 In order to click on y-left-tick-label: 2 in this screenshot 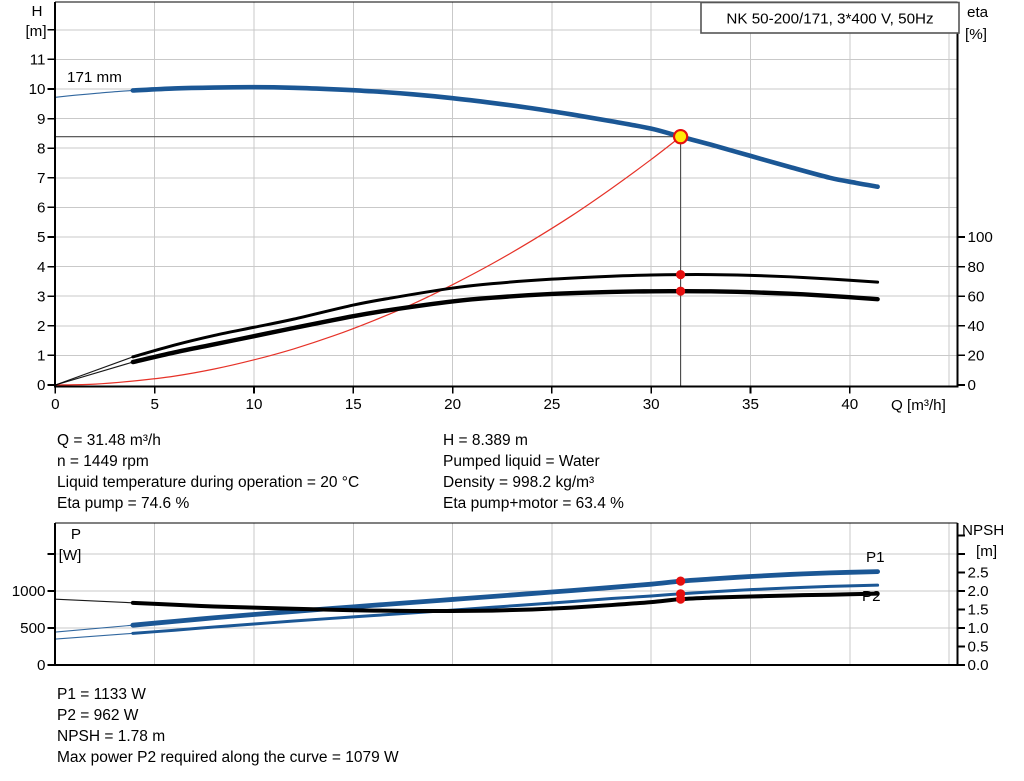, I will do `click(41, 326)`.